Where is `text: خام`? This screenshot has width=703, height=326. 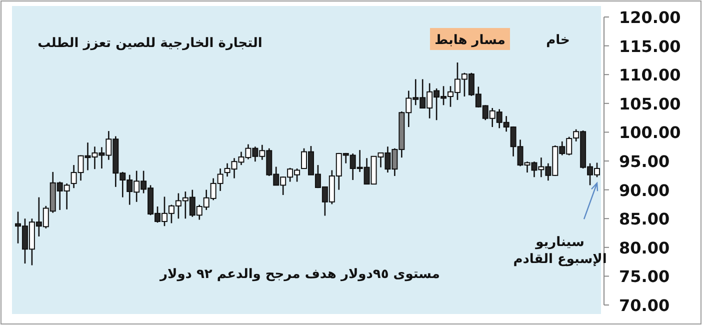
text: خام is located at coordinates (558, 40).